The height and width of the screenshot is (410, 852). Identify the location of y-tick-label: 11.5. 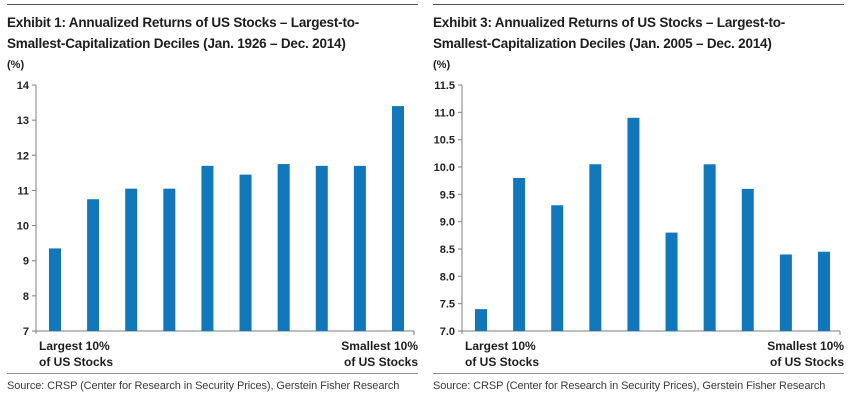
(444, 86).